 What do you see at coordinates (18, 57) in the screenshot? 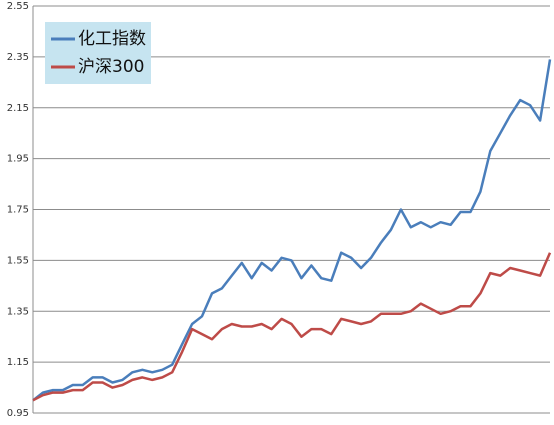
I see `y-tick-label: 2.35` at bounding box center [18, 57].